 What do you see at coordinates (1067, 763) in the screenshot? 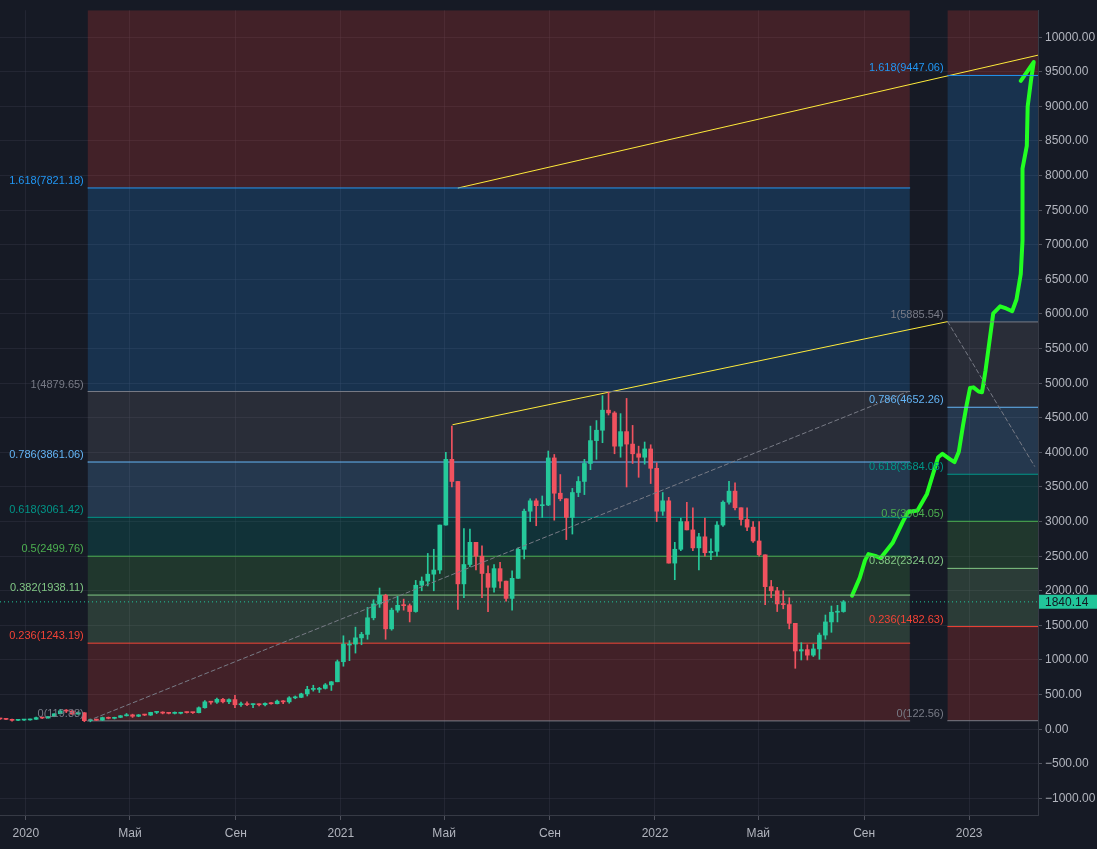
I see `y-tick-label: −500.00` at bounding box center [1067, 763].